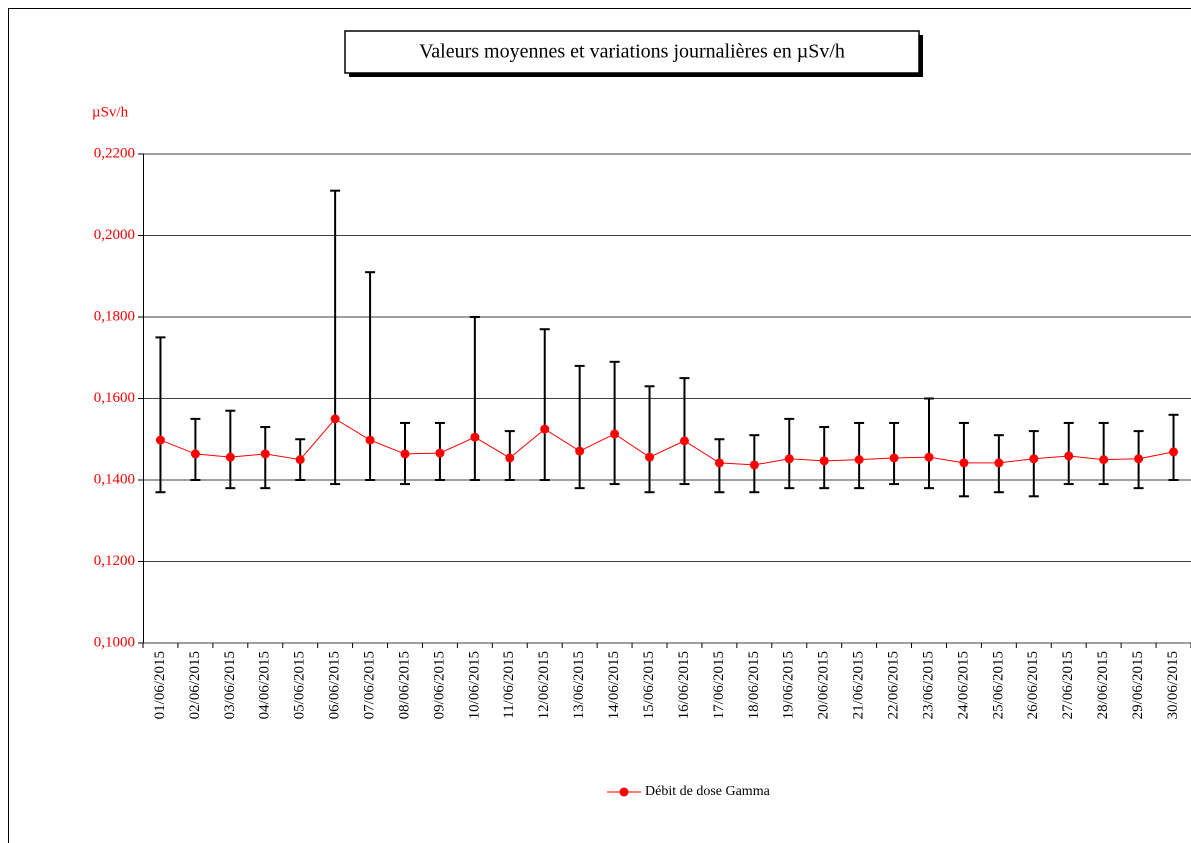 This screenshot has width=1191, height=843. Describe the element at coordinates (1033, 685) in the screenshot. I see `x-tick-label: 26/06/2015` at that location.